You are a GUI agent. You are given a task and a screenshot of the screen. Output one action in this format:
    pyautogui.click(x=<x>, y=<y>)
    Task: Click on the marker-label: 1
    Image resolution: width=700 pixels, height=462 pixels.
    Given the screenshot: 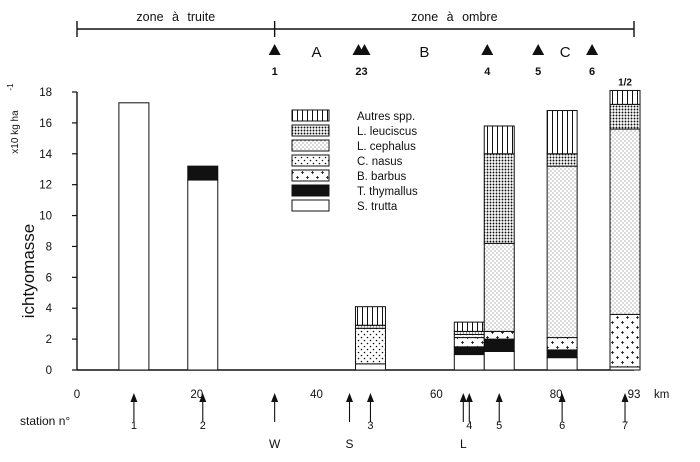 What is the action you would take?
    pyautogui.click(x=275, y=72)
    